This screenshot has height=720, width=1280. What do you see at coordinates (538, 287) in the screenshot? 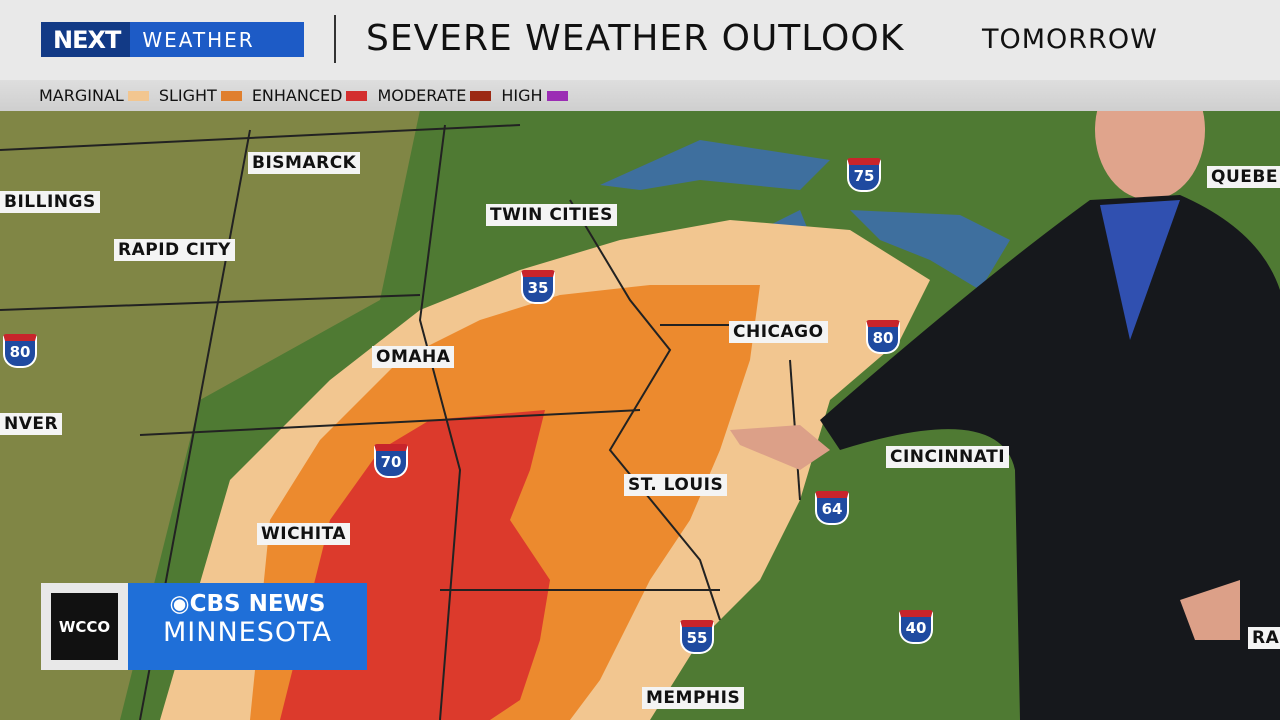
I see `interstate-shield: 35` at bounding box center [538, 287].